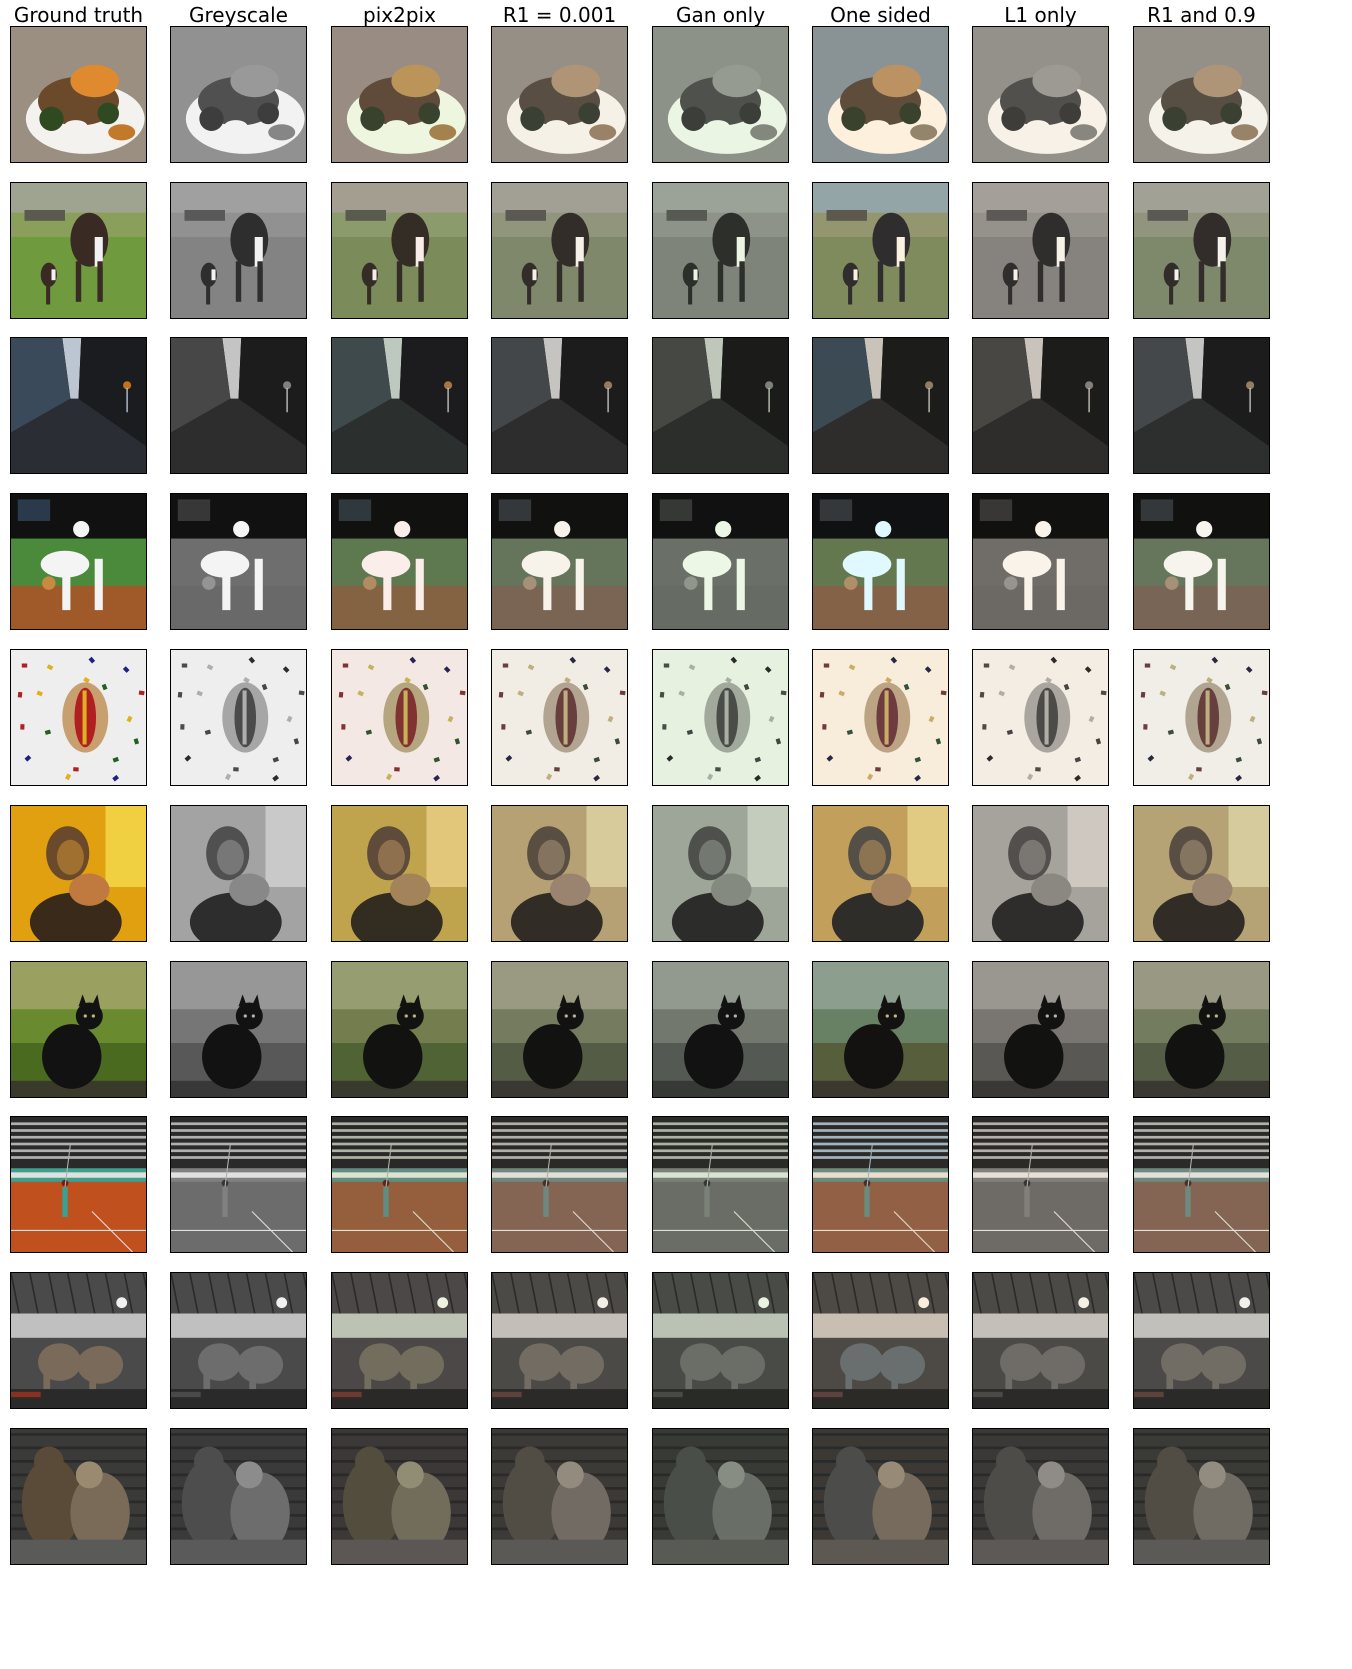  I want to click on image-person-eating-gt, so click(78, 873).